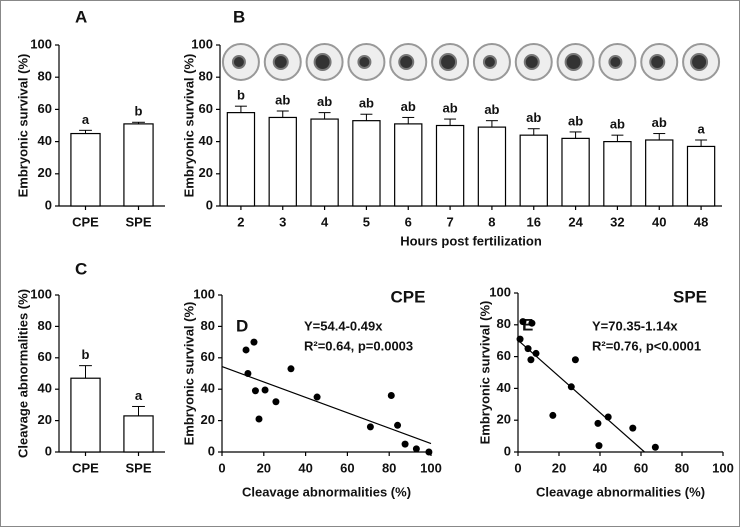 Image resolution: width=740 pixels, height=527 pixels. I want to click on x-tick-label: CPE, so click(85, 221).